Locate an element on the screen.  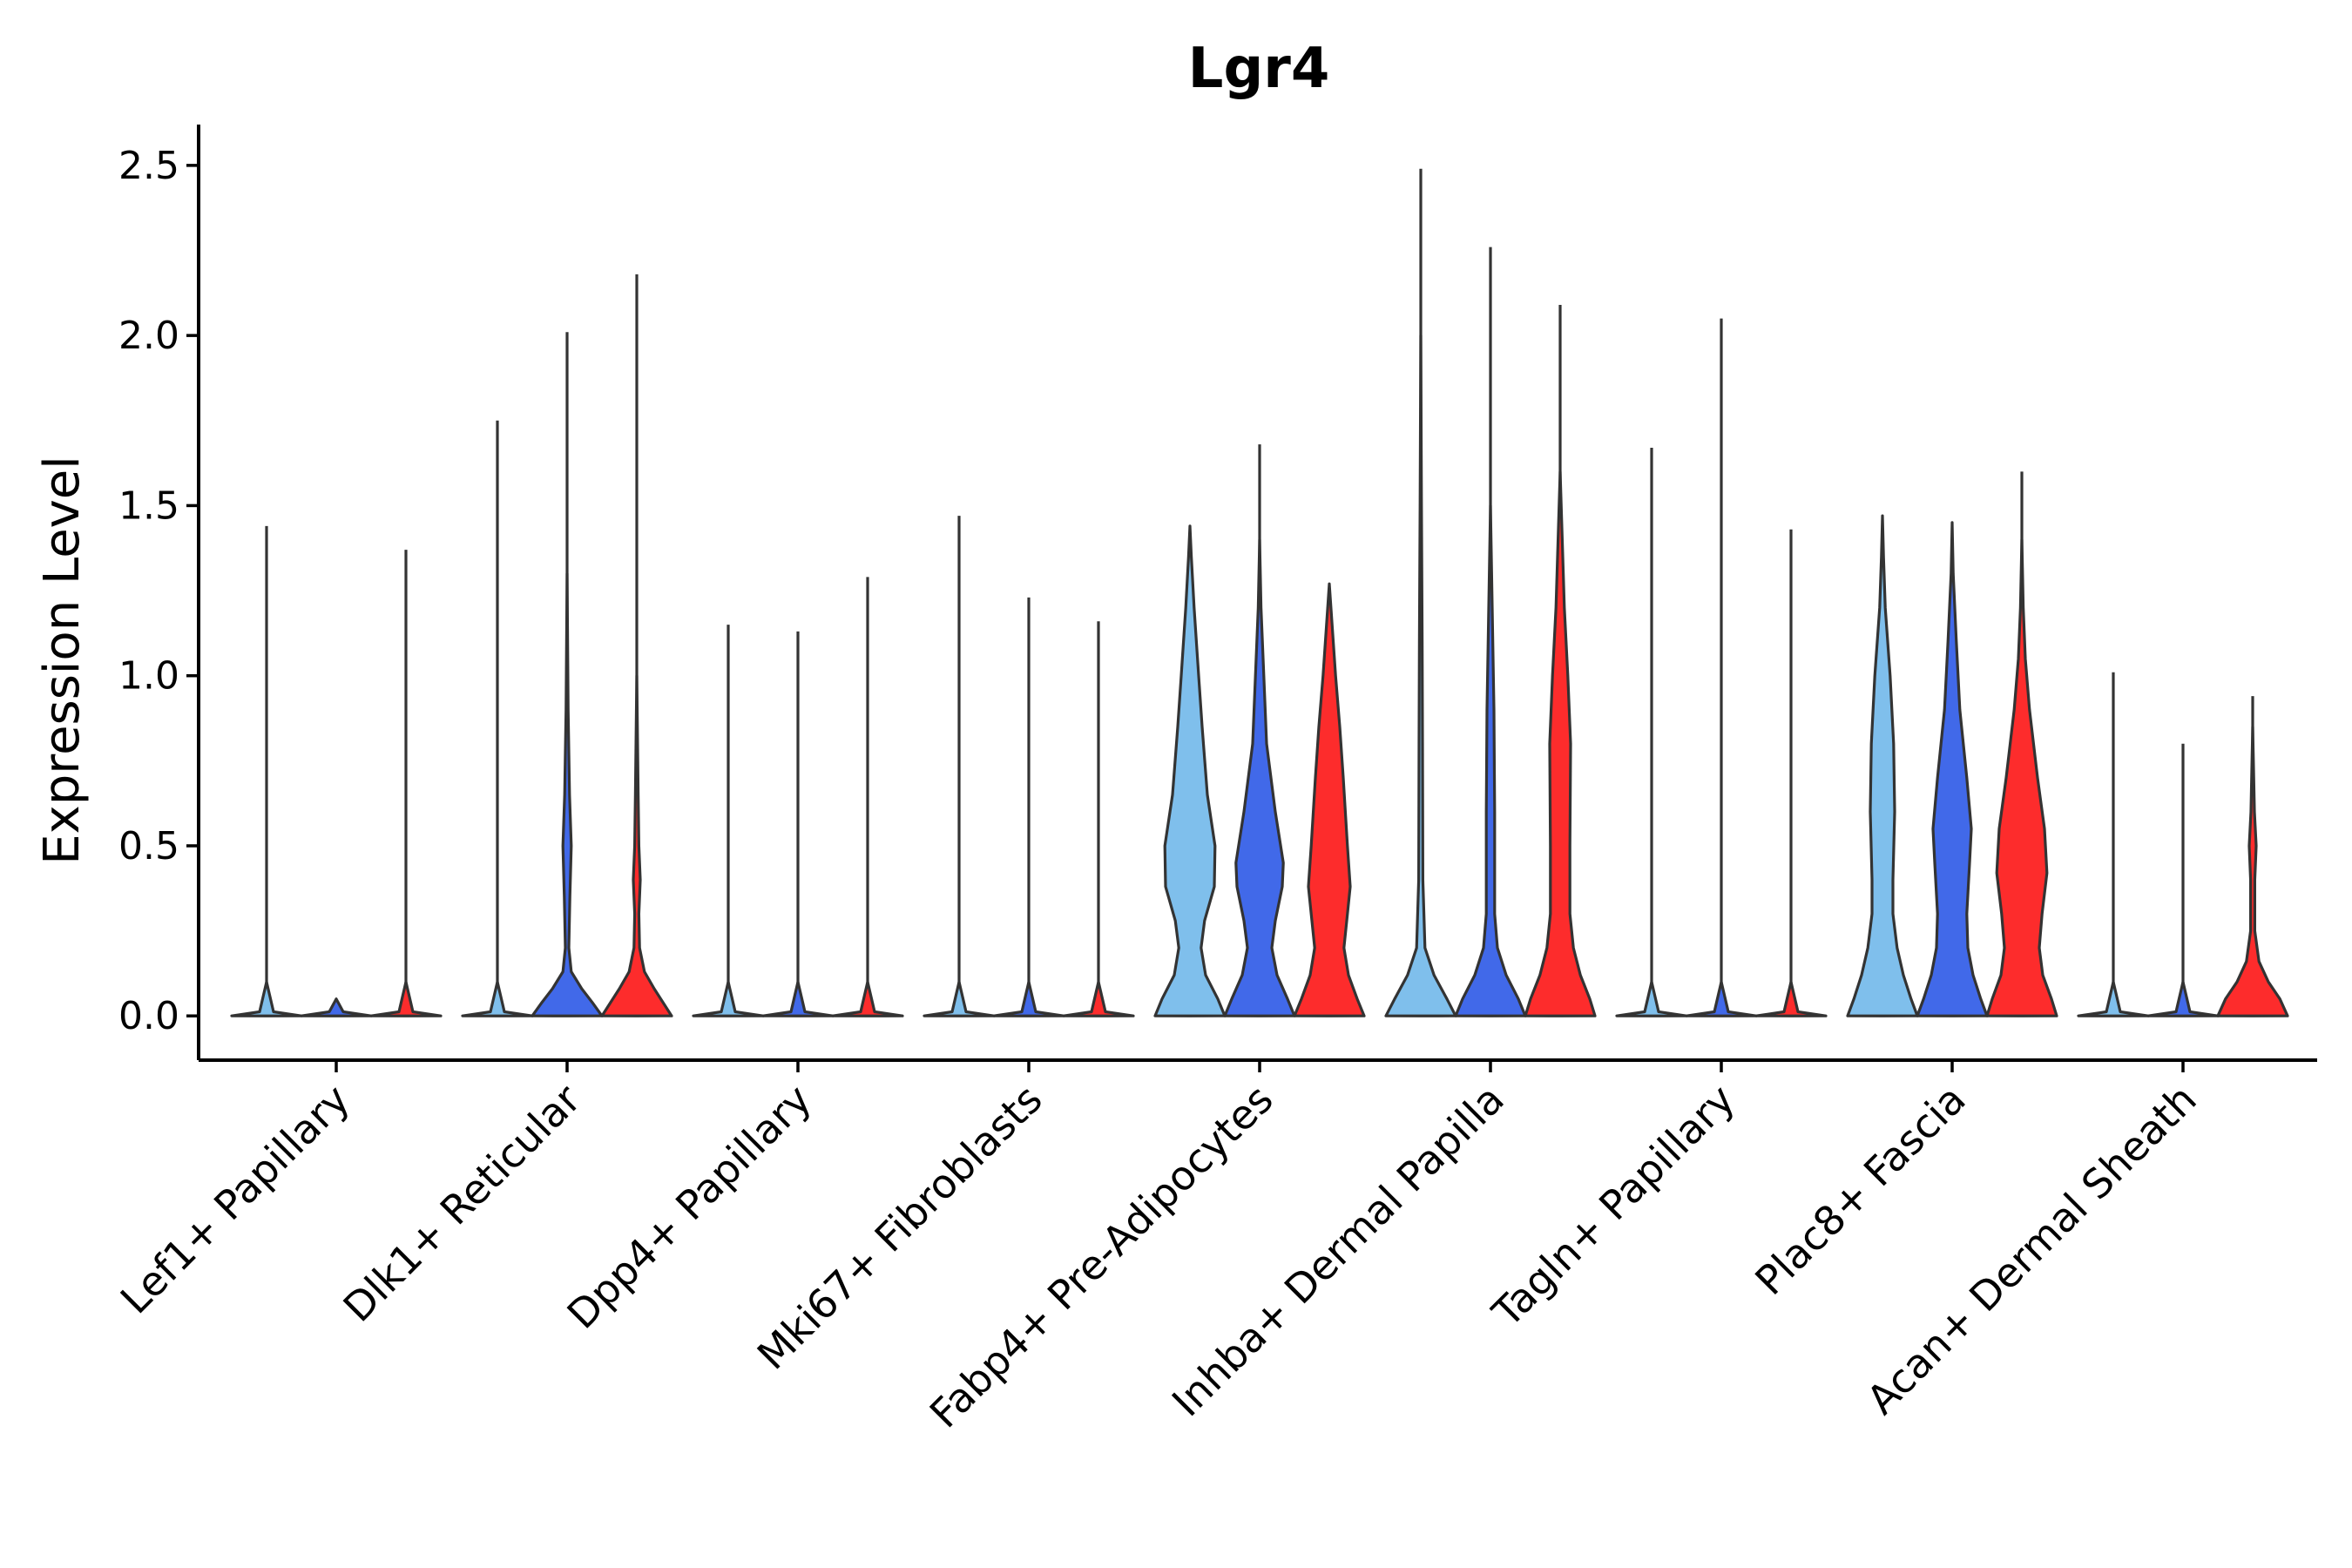
y-tick-label: 0.0 is located at coordinates (148, 1016).